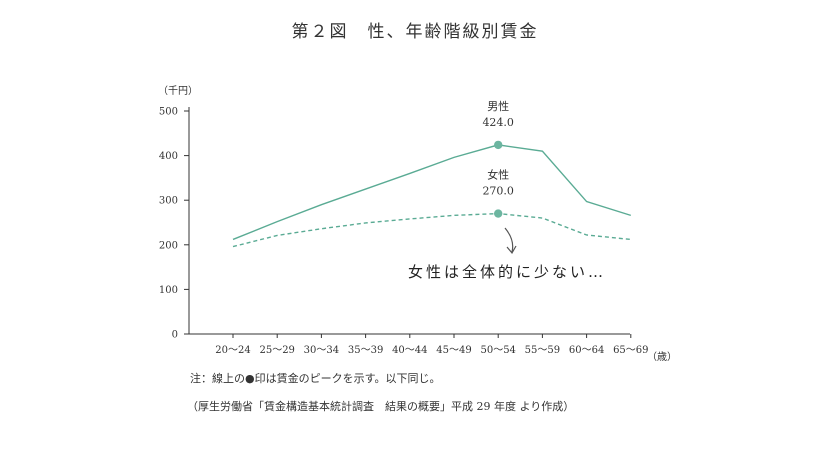 This screenshot has width=830, height=450. Describe the element at coordinates (586, 350) in the screenshot. I see `x-tick-label: 60～64` at that location.